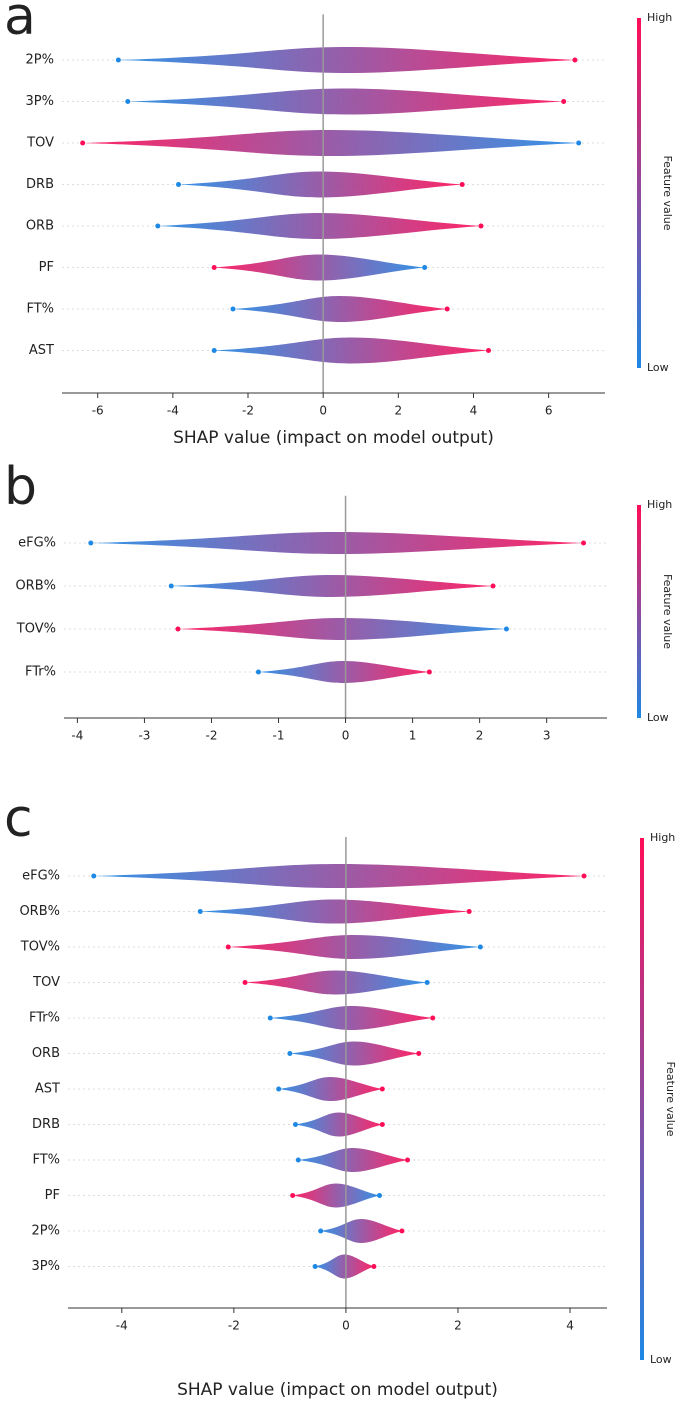 The width and height of the screenshot is (685, 1409). What do you see at coordinates (279, 736) in the screenshot?
I see `x-tick-label: -1` at bounding box center [279, 736].